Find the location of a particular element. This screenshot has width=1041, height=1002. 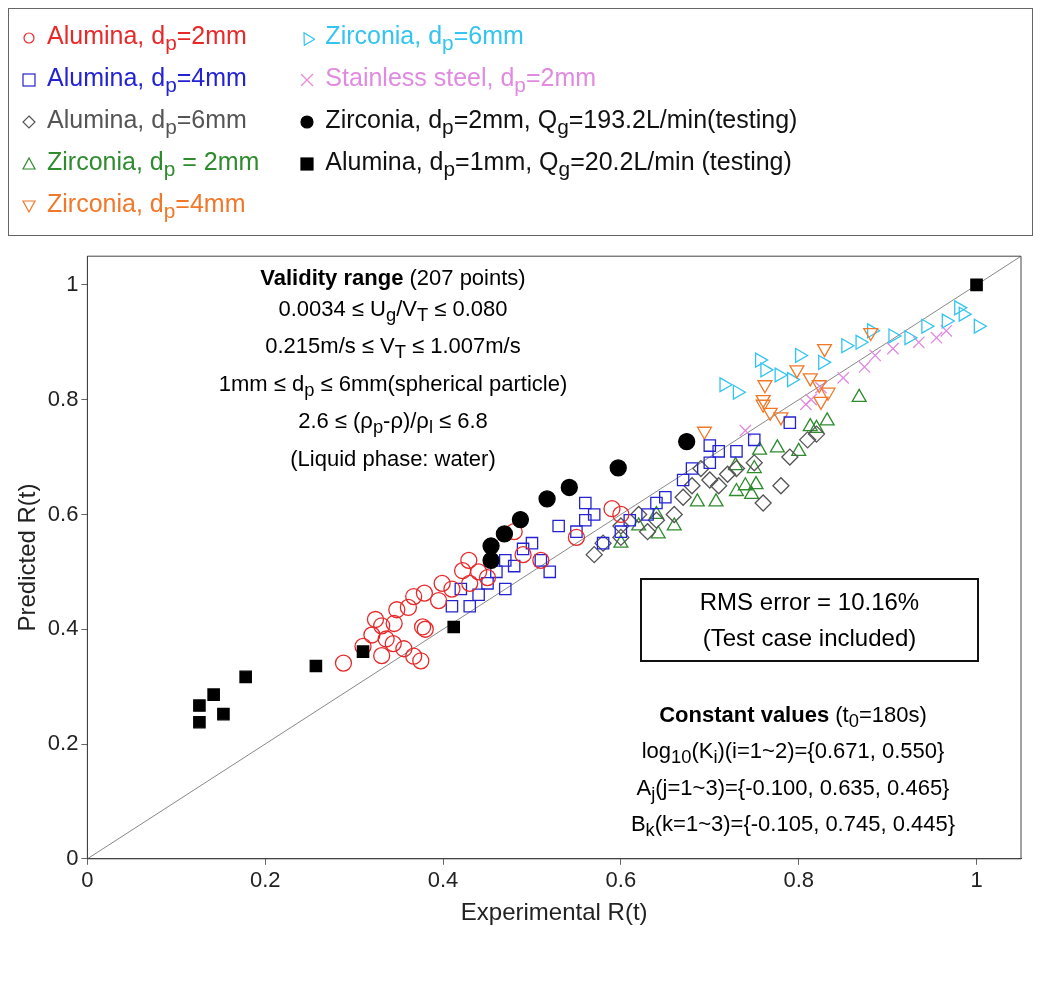

legend-label: Zirconia, d$_{p}$=4mm is located at coordinates (146, 206).